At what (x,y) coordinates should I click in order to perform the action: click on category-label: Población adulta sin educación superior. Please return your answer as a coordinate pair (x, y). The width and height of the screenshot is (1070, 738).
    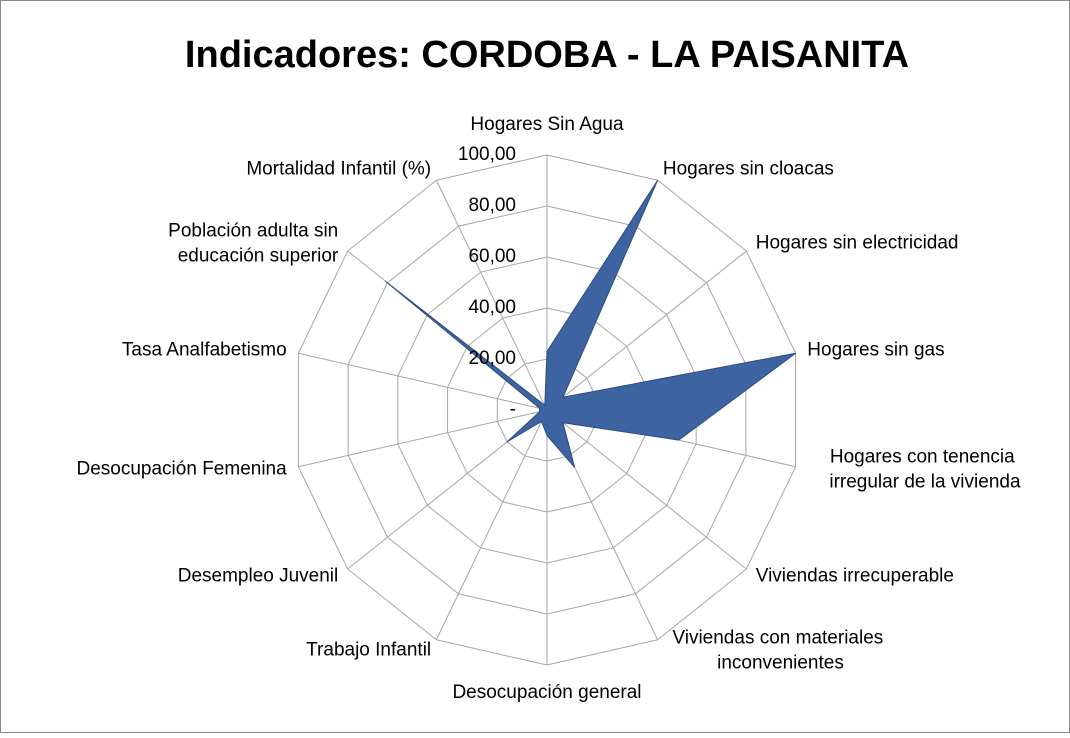
    Looking at the image, I should click on (253, 244).